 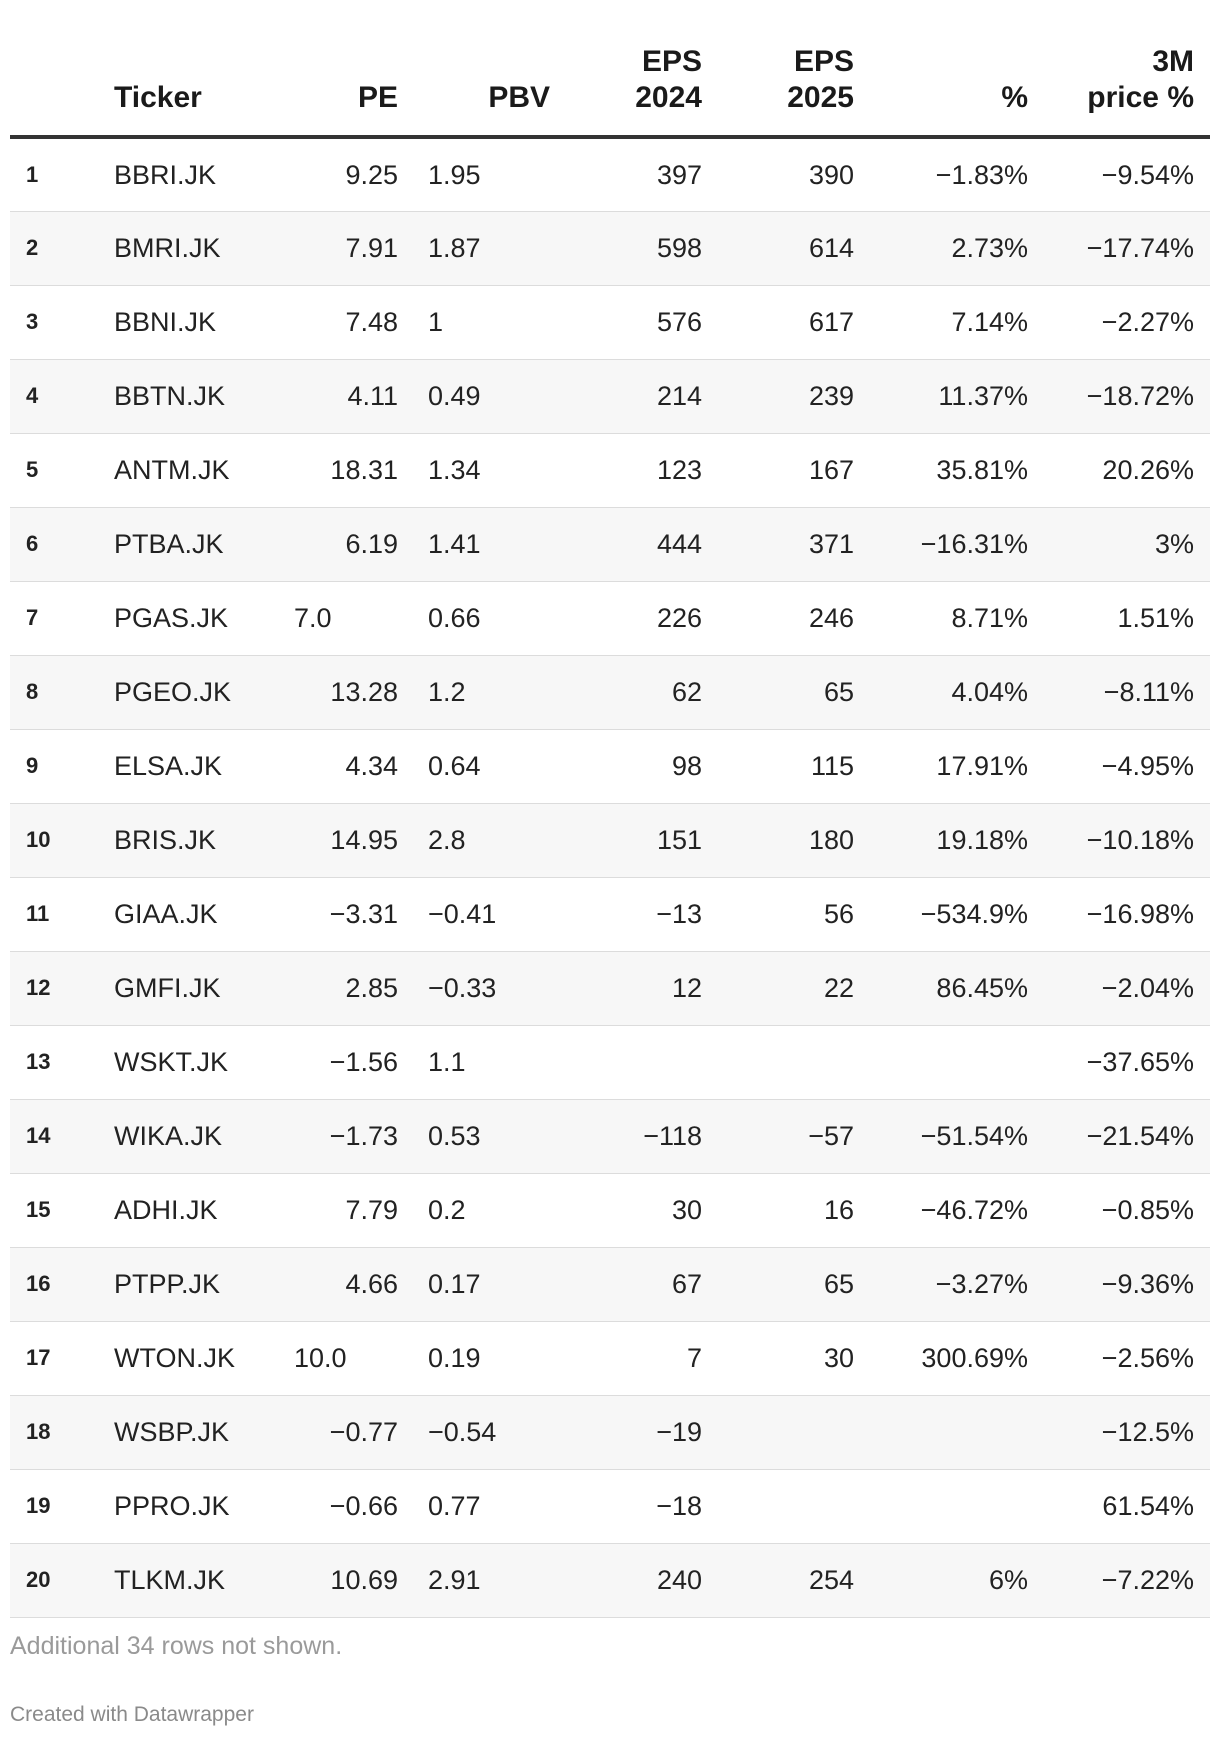 What do you see at coordinates (57, 766) in the screenshot?
I see `cell-rank: 9` at bounding box center [57, 766].